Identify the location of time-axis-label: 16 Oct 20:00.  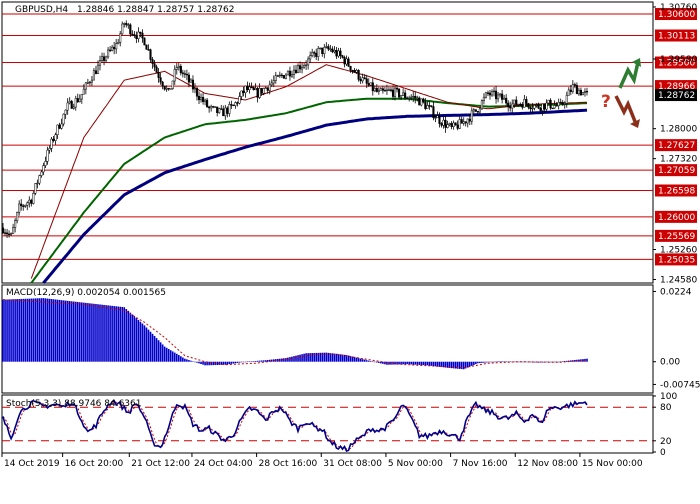
(94, 464).